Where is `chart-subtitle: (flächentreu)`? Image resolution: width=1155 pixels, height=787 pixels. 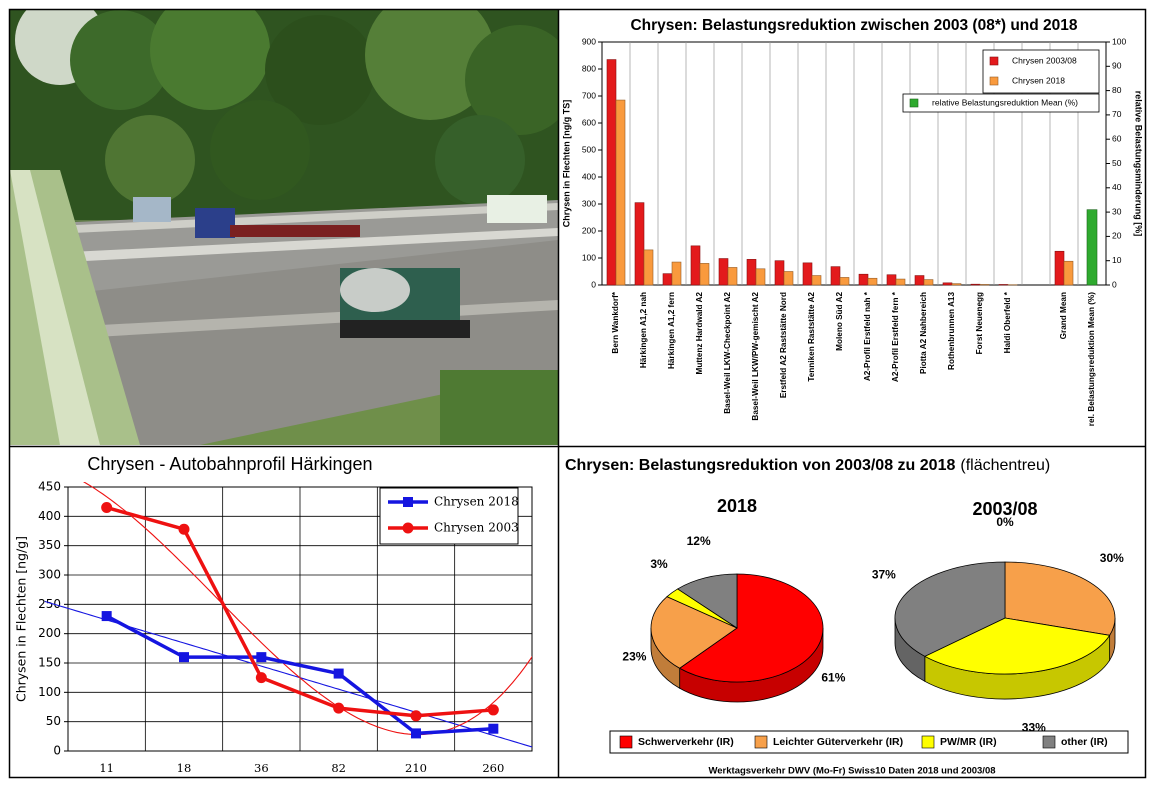
chart-subtitle: (flächentreu) is located at coordinates (1005, 465).